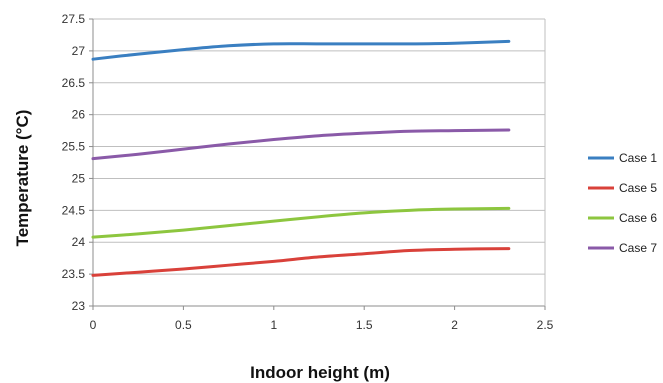  What do you see at coordinates (638, 188) in the screenshot?
I see `legend-label-case-5: Case 5` at bounding box center [638, 188].